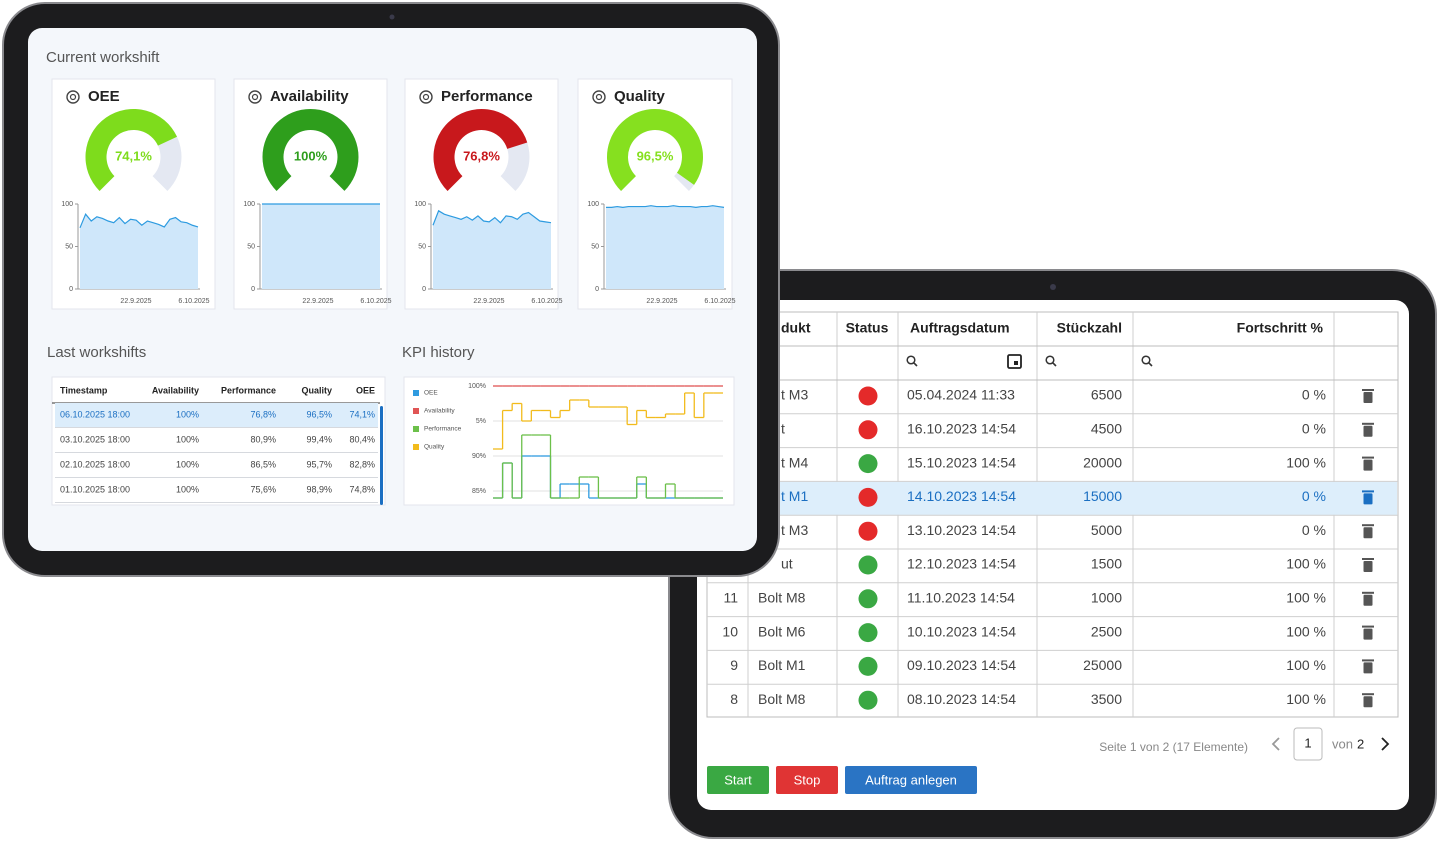  Describe the element at coordinates (218, 441) in the screenshot. I see `table-bg` at that location.